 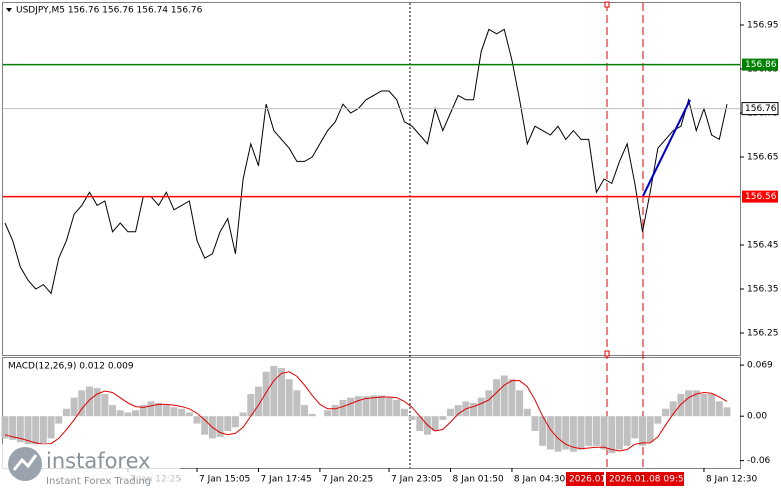 What do you see at coordinates (757, 417) in the screenshot?
I see `y-tick-label: 0.00` at bounding box center [757, 417].